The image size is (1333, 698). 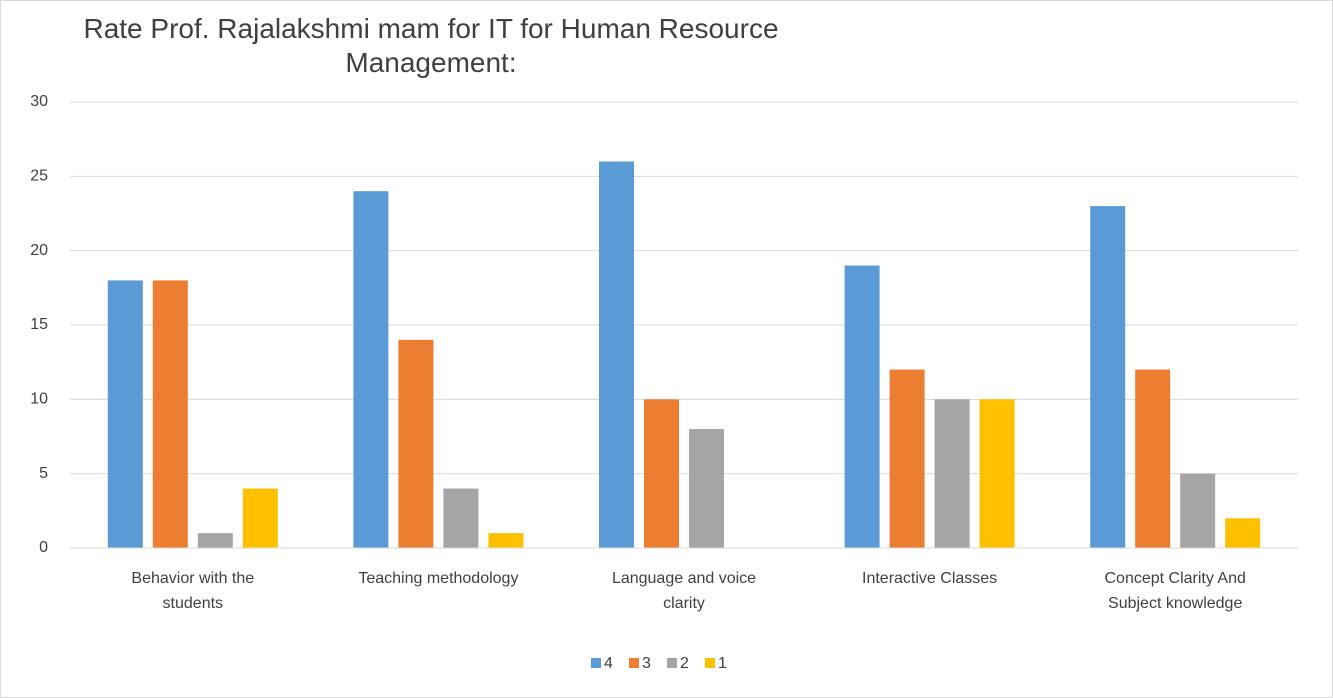 What do you see at coordinates (39, 250) in the screenshot?
I see `y-tick-label: 20` at bounding box center [39, 250].